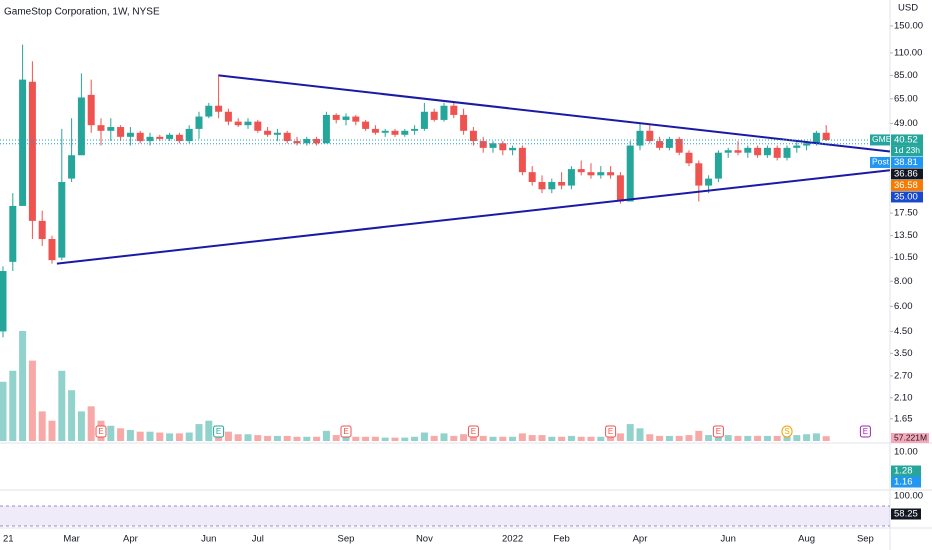  I want to click on tag-value: 36.86, so click(906, 173).